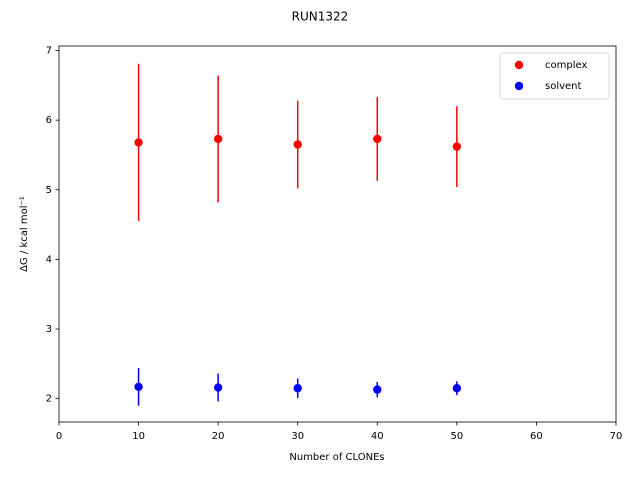  I want to click on y-tick-label: 3, so click(49, 329).